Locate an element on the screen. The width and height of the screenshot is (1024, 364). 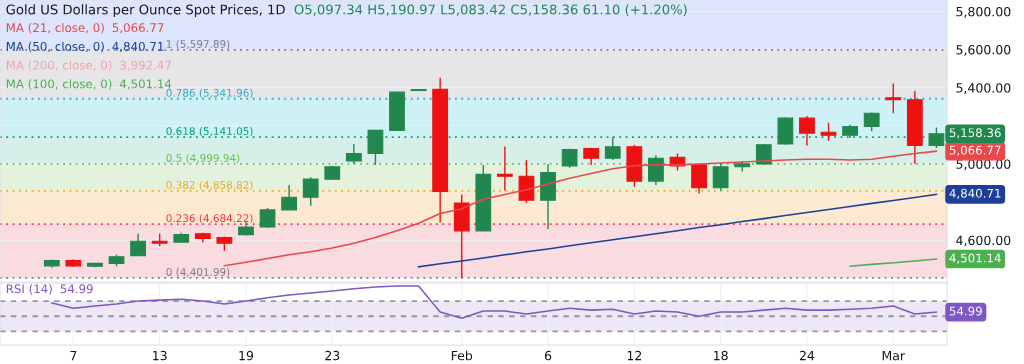
x-tick-label: Feb is located at coordinates (462, 355).